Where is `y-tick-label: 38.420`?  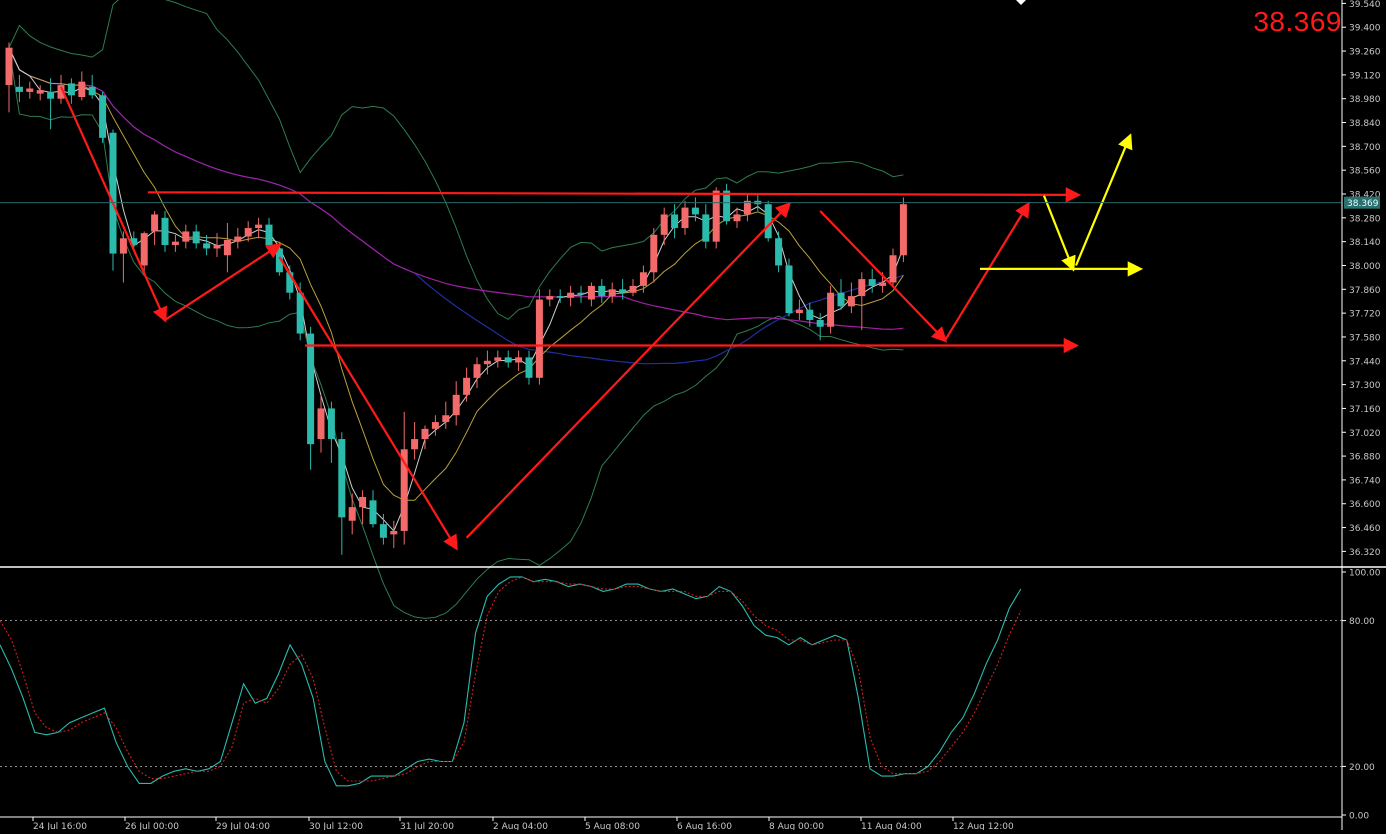
y-tick-label: 38.420 is located at coordinates (1365, 196).